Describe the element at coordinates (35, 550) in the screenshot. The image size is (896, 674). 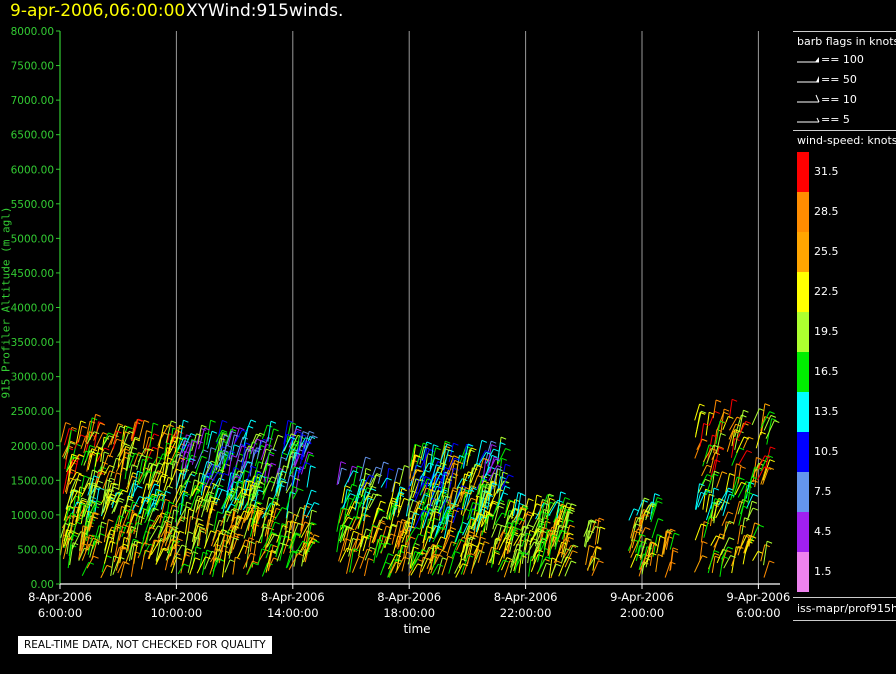
I see `y-tick-label: 500.00` at that location.